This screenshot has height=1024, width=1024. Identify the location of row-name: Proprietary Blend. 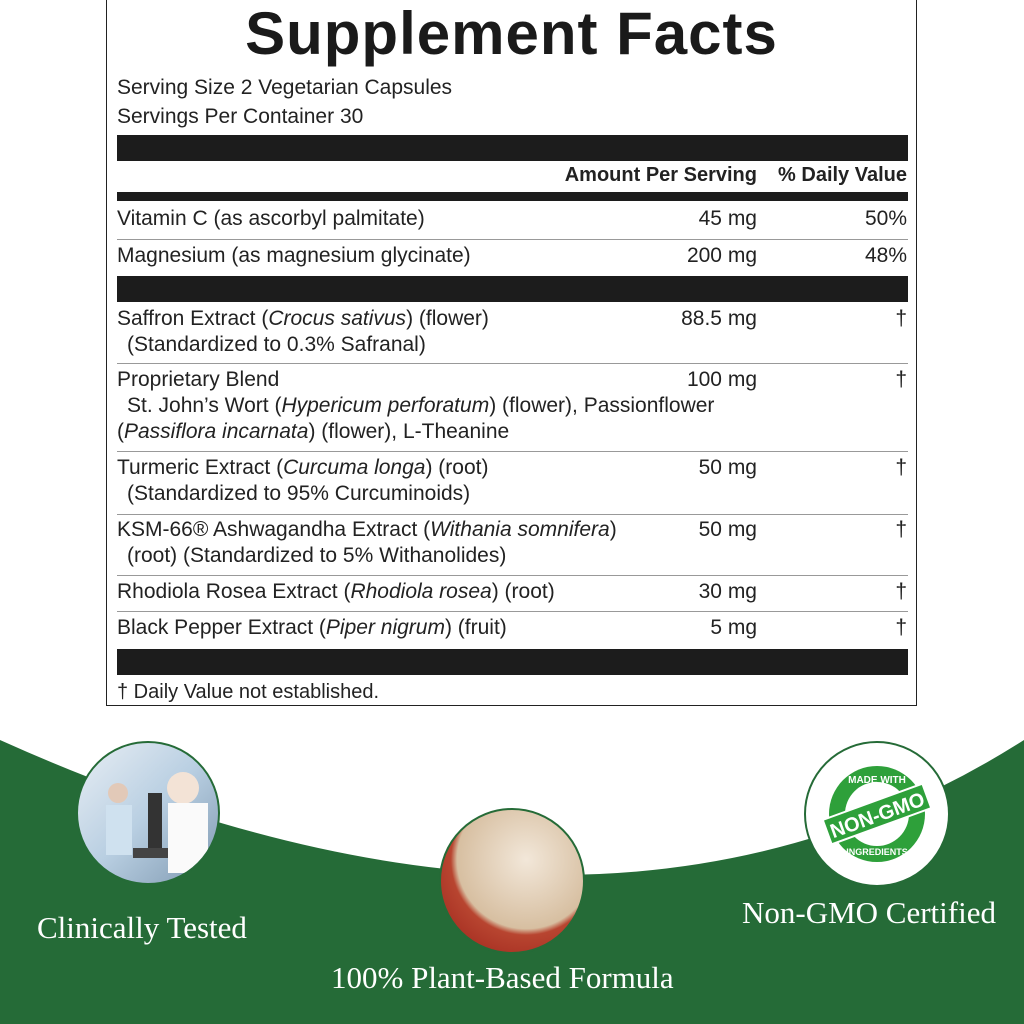
(198, 379).